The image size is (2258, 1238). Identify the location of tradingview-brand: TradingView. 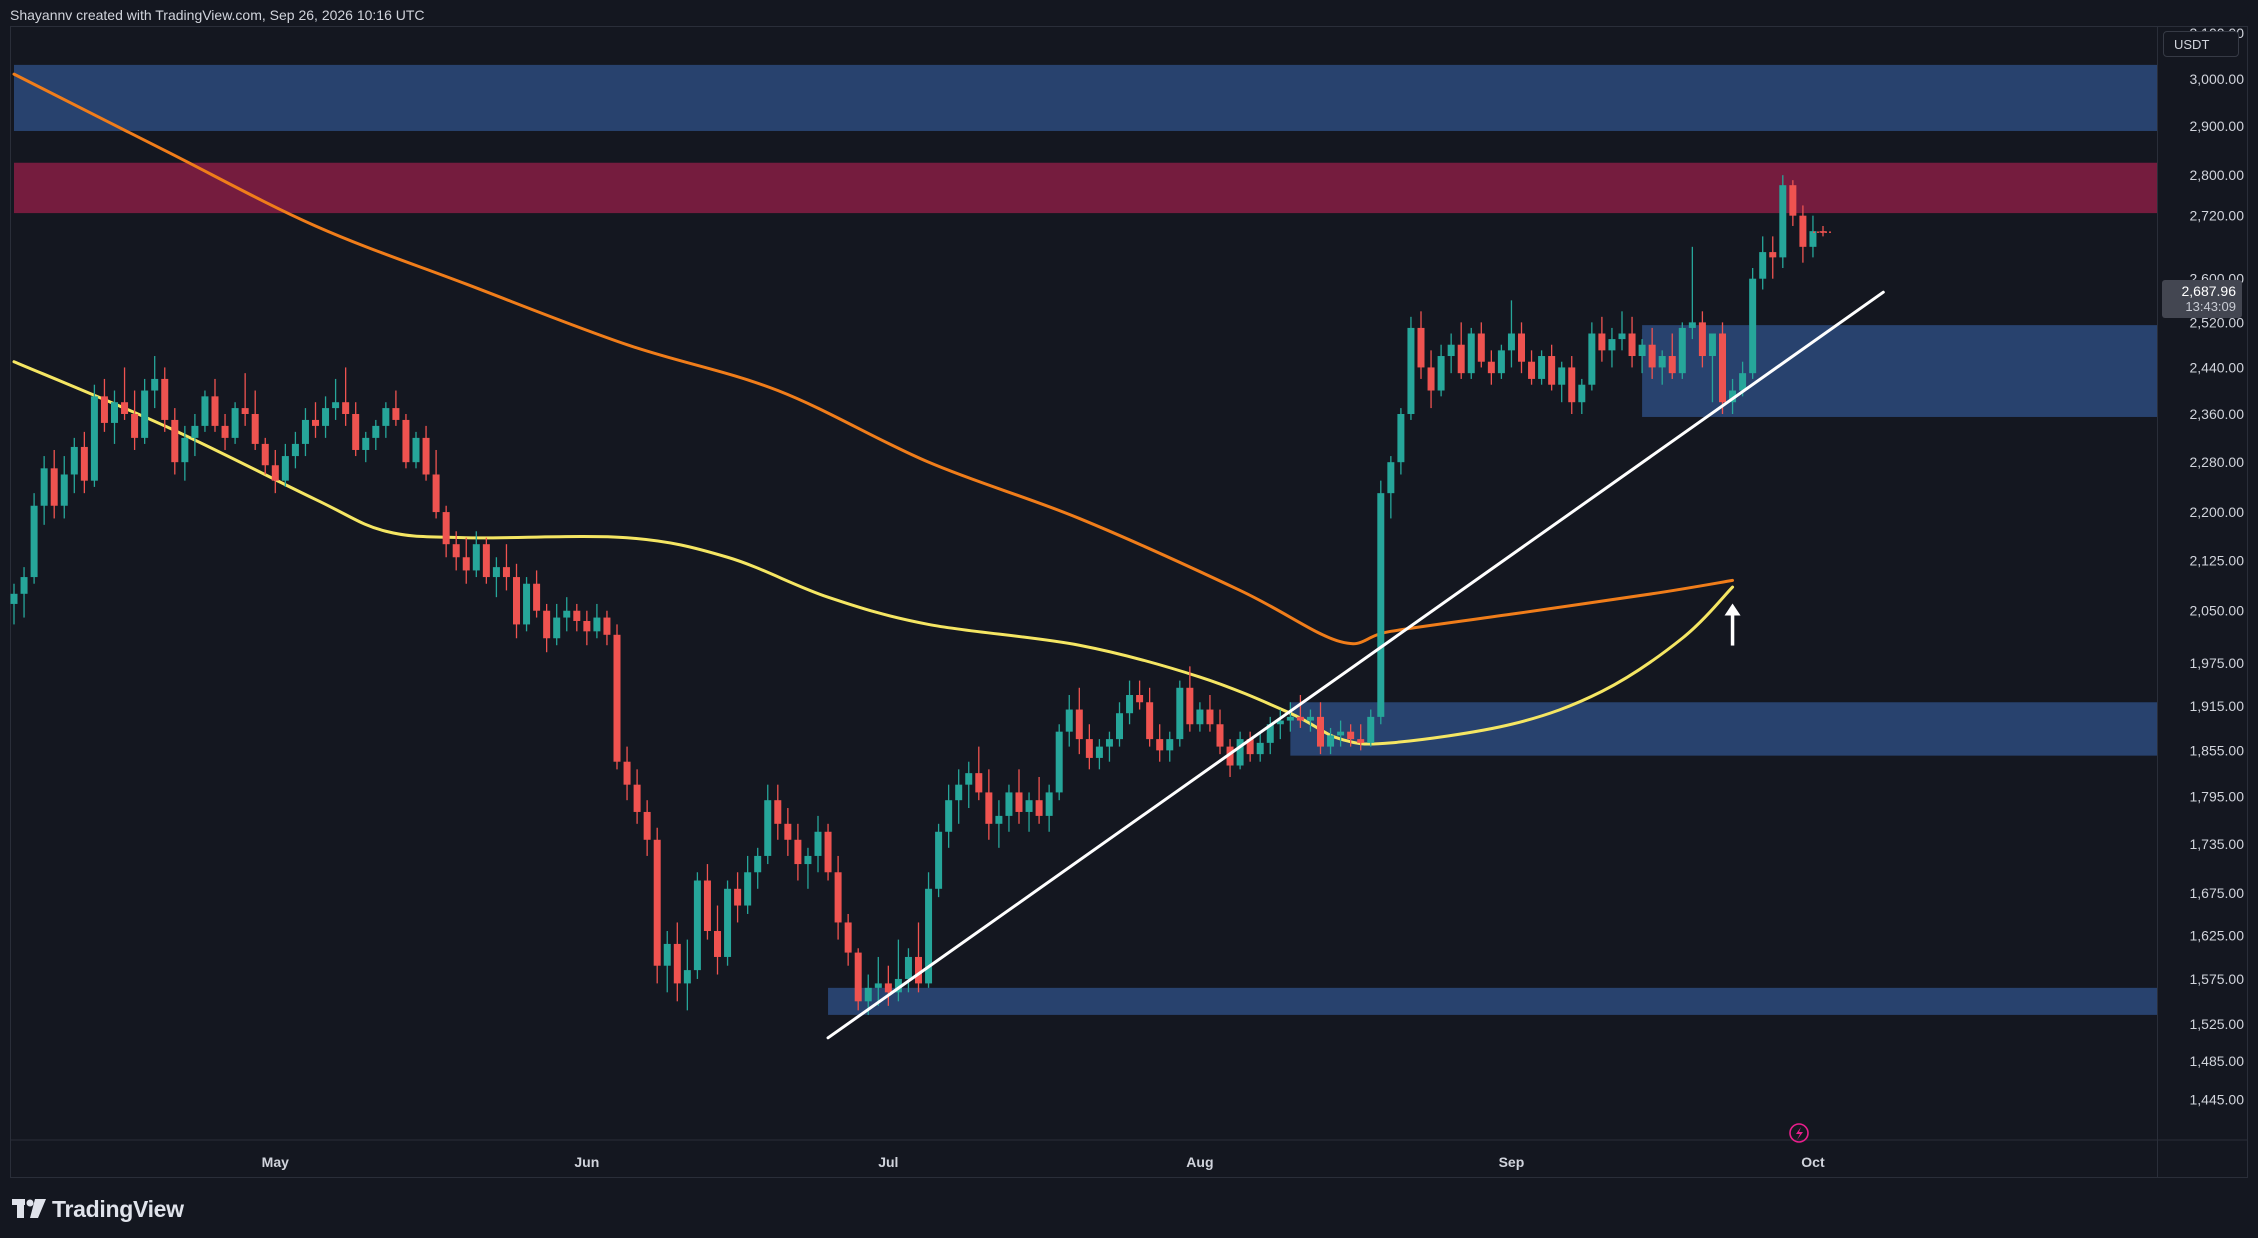
(98, 1209).